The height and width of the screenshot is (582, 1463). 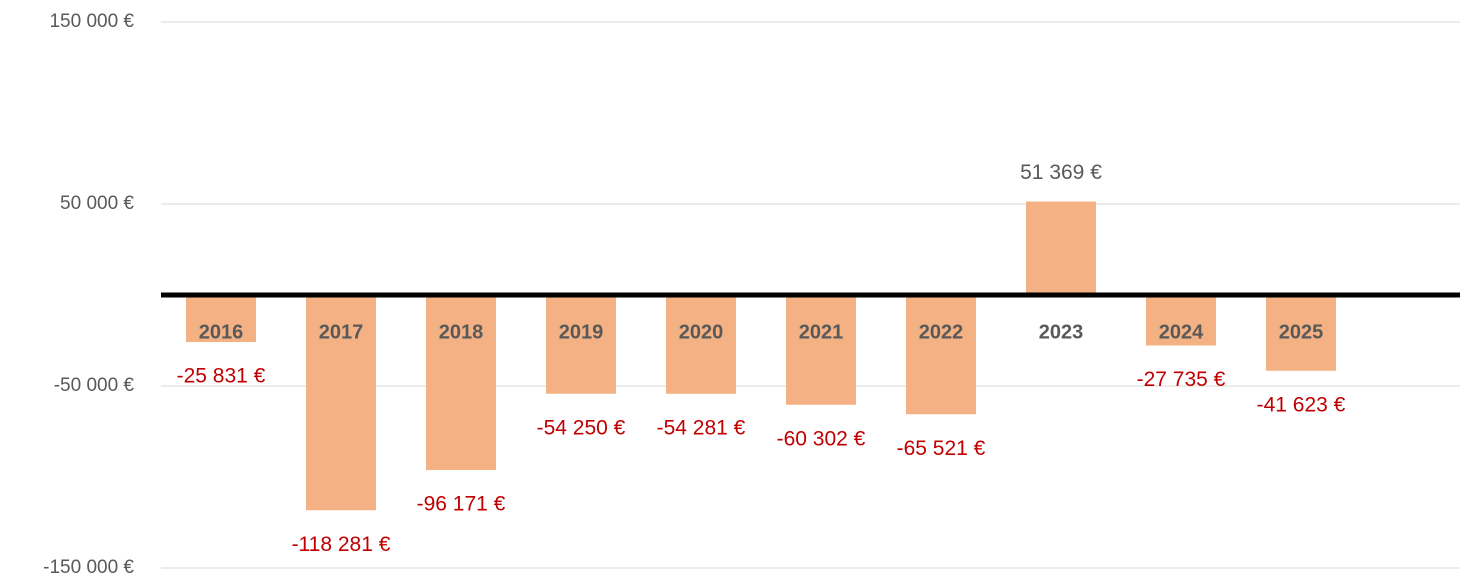 I want to click on value-label: -118 281 €, so click(x=341, y=544).